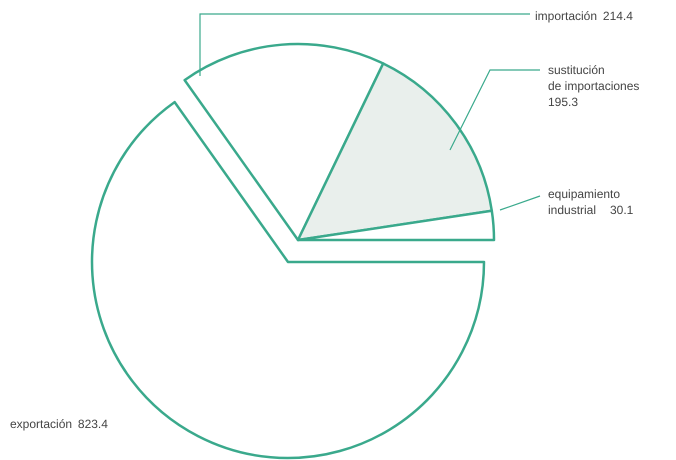 This screenshot has width=676, height=460. What do you see at coordinates (93, 424) in the screenshot?
I see `data-label: 823.4` at bounding box center [93, 424].